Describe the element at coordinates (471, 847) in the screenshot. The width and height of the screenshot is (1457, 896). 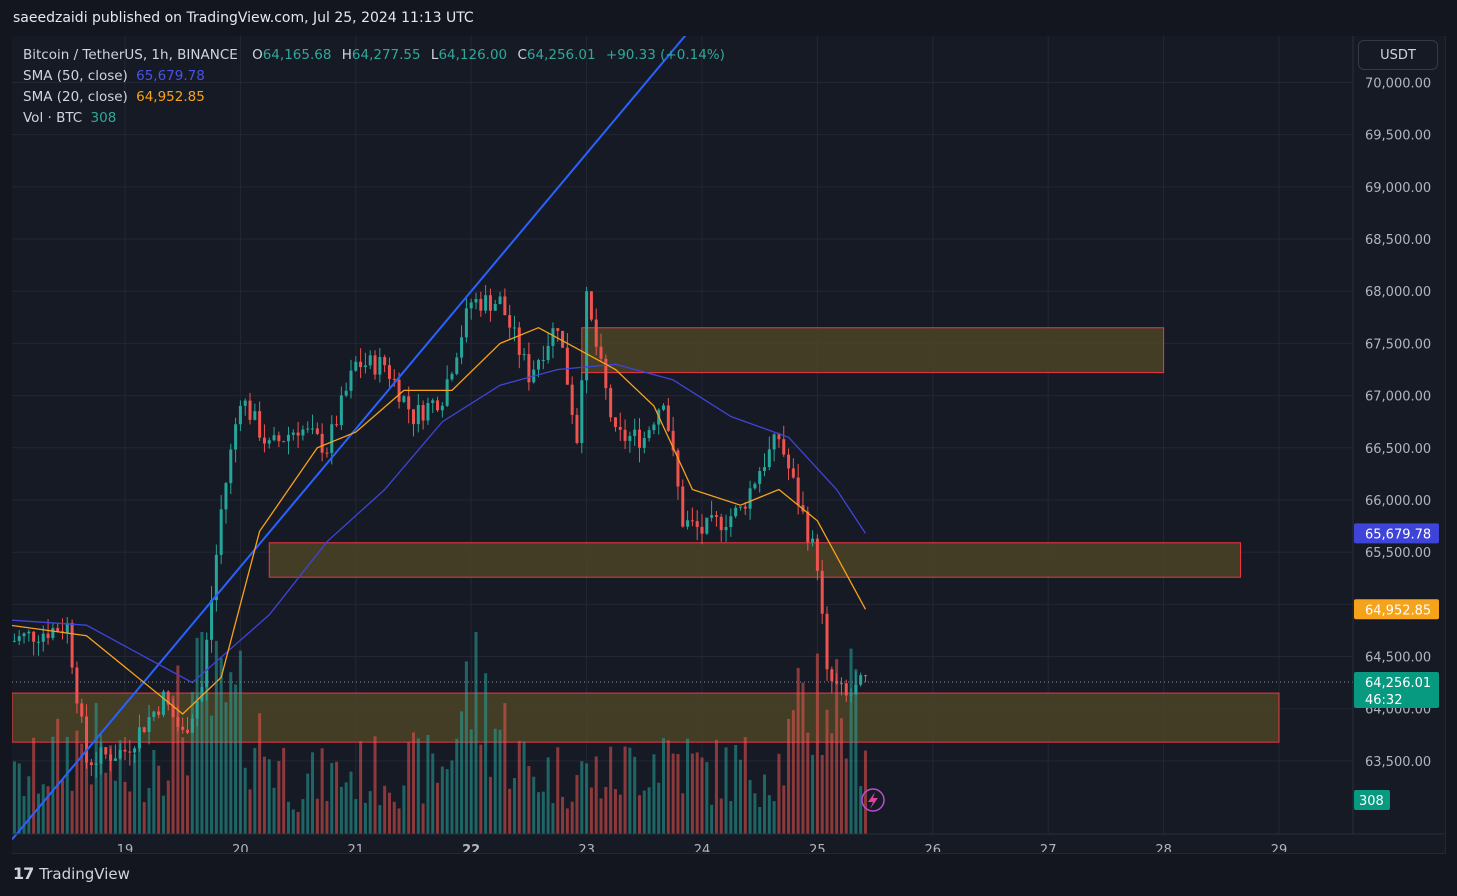
I see `time-tick-label: 22` at that location.